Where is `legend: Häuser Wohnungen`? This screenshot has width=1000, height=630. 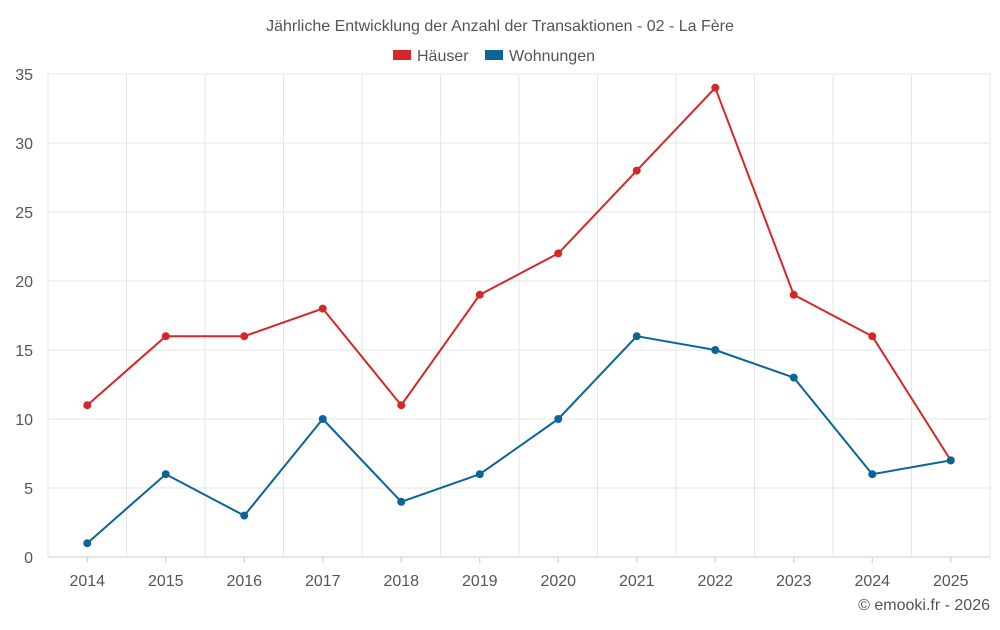
legend: Häuser Wohnungen is located at coordinates (494, 56).